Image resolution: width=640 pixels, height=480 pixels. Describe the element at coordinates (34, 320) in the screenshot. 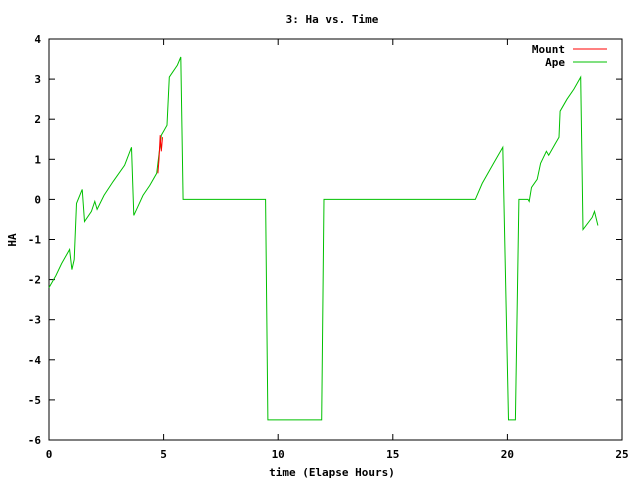

I see `y-tick-label-7: -3` at that location.